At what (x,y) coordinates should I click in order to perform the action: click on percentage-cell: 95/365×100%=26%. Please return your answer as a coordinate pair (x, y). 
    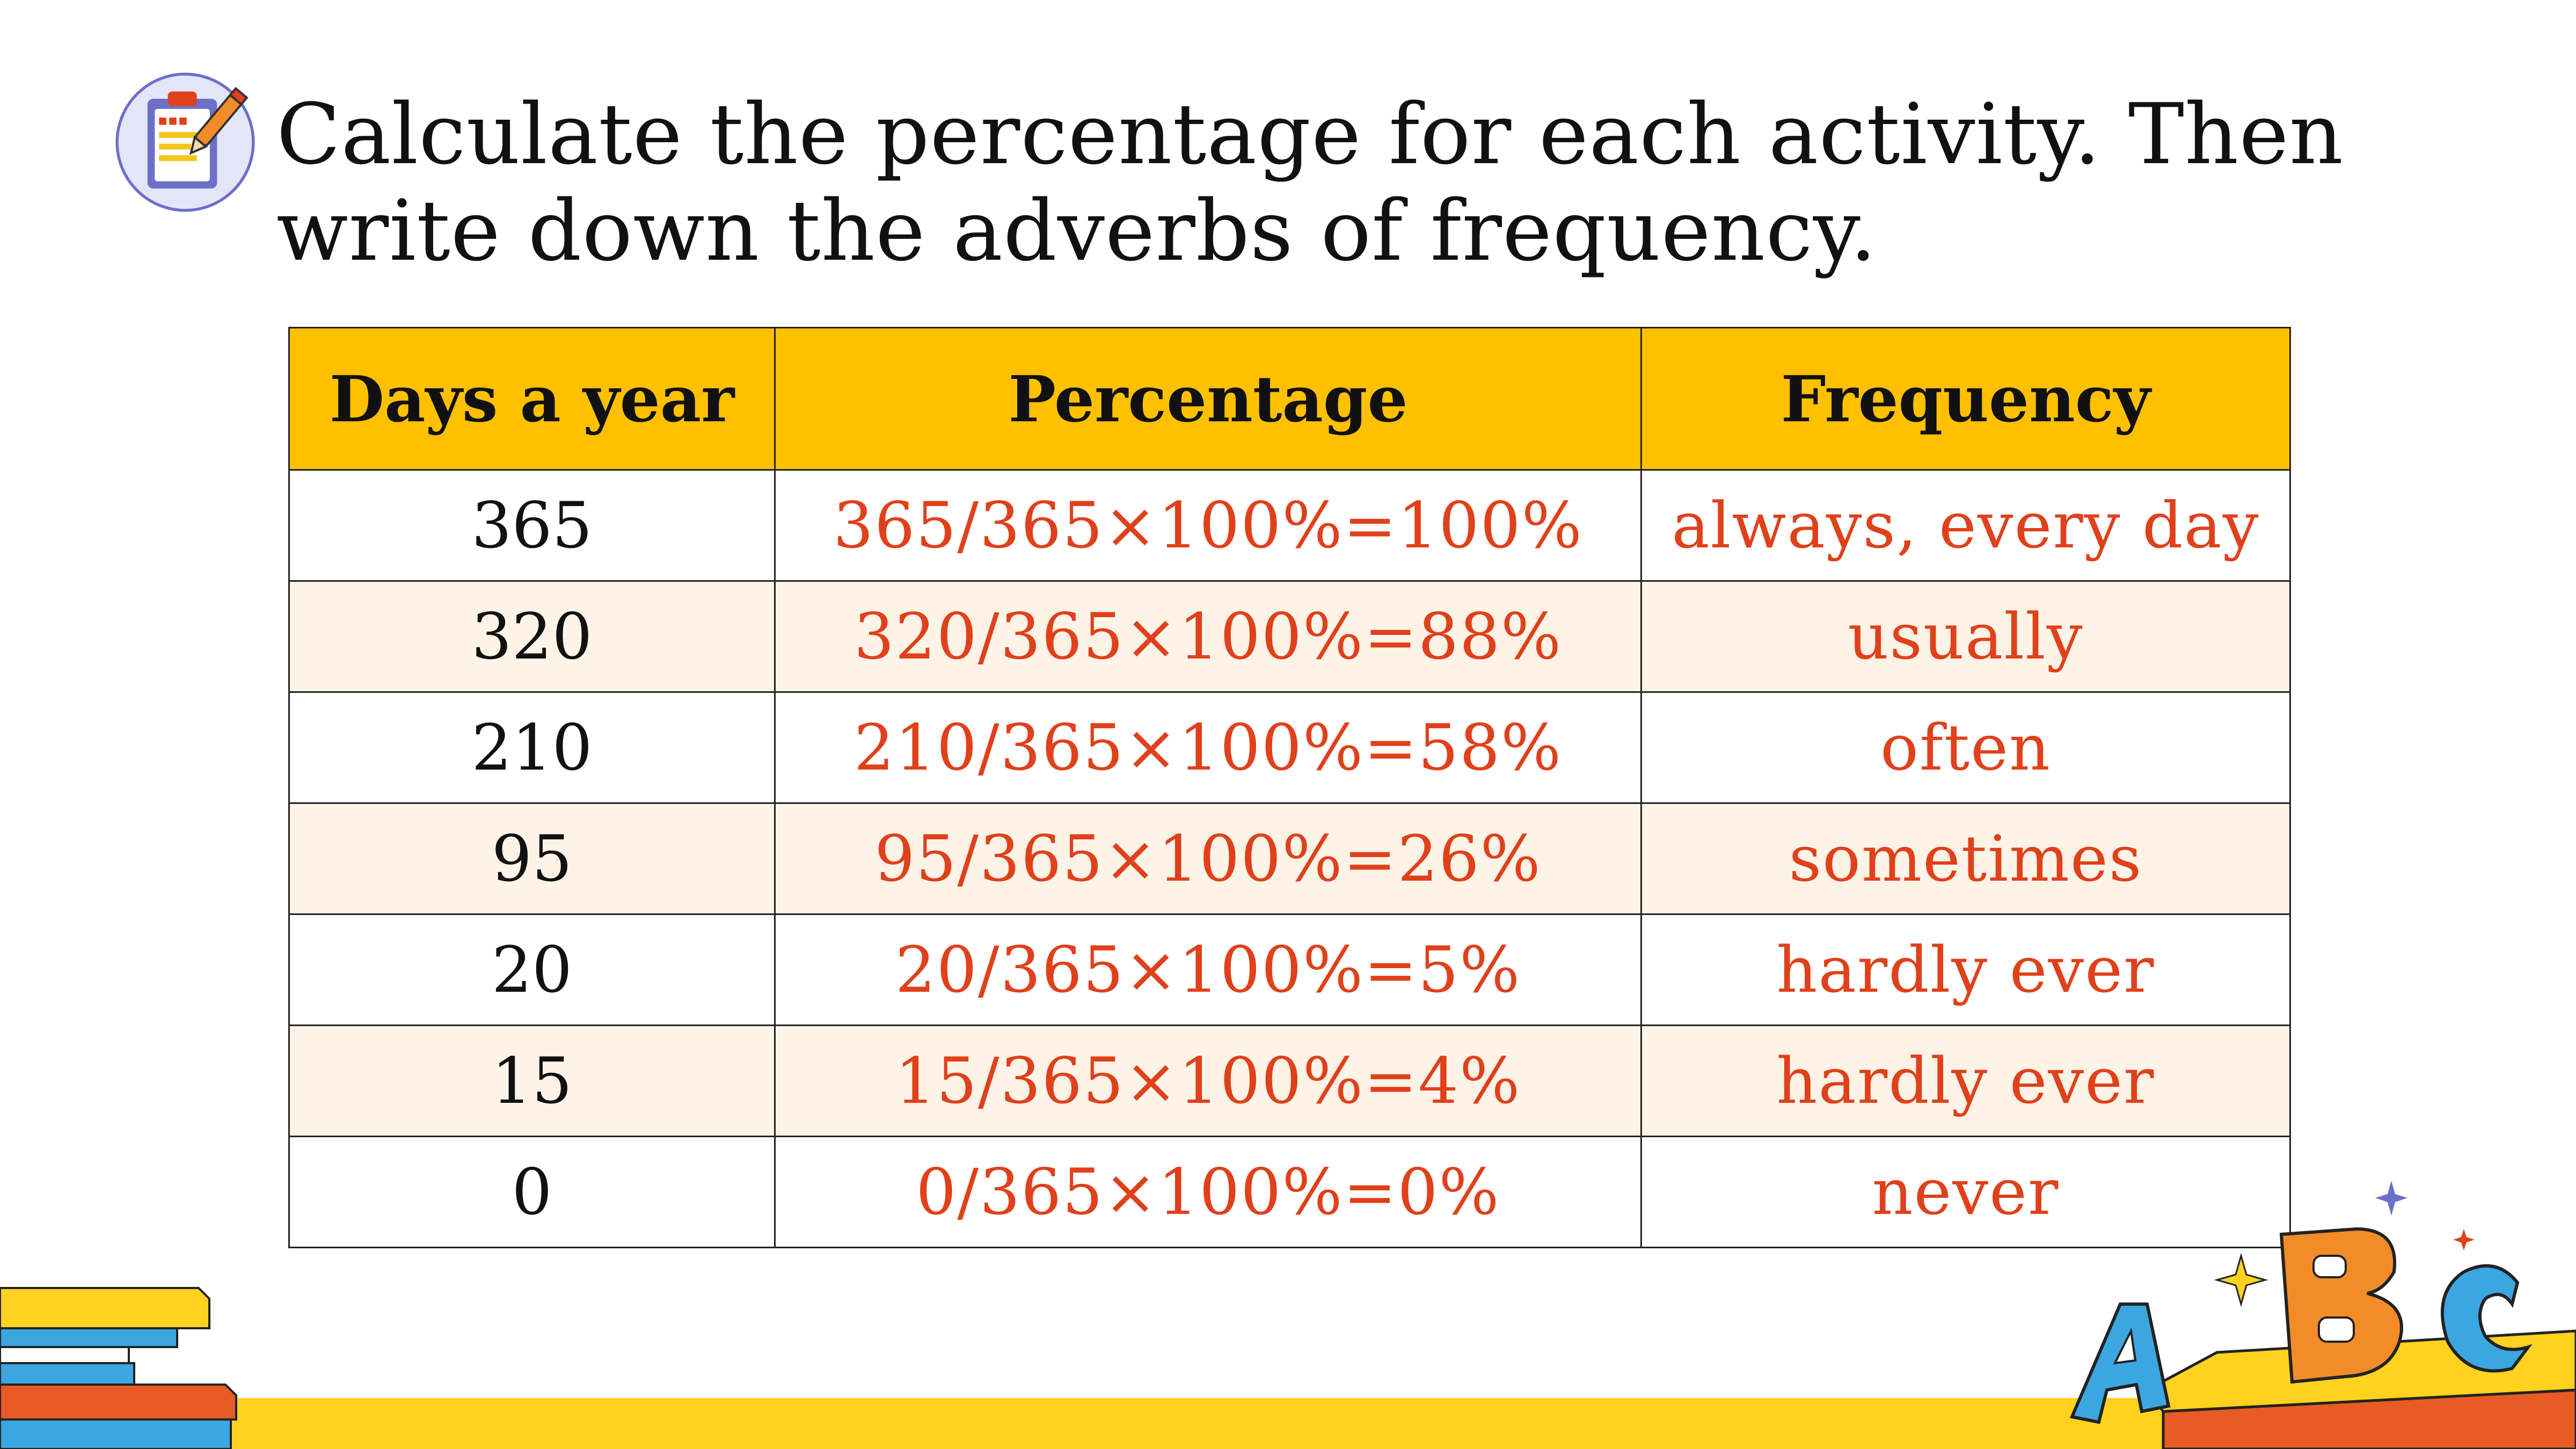
    Looking at the image, I should click on (1208, 858).